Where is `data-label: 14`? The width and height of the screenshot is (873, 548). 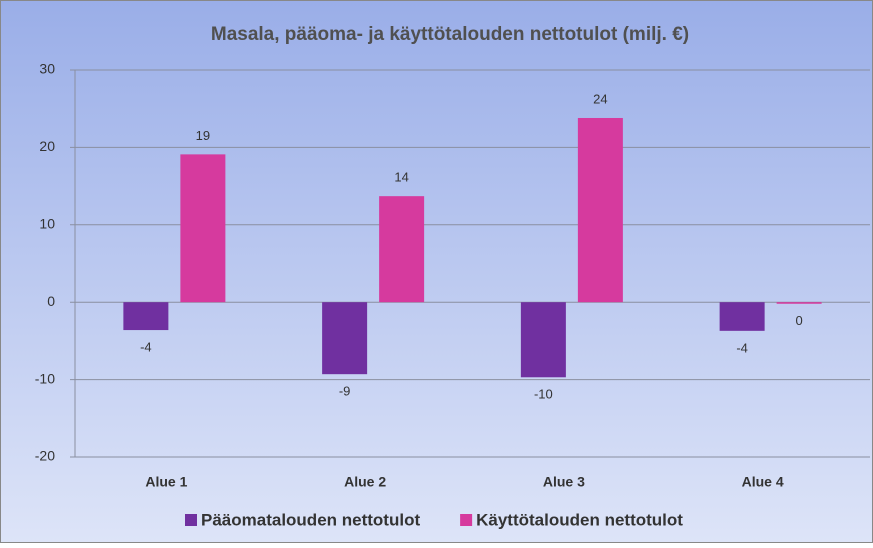 data-label: 14 is located at coordinates (401, 177).